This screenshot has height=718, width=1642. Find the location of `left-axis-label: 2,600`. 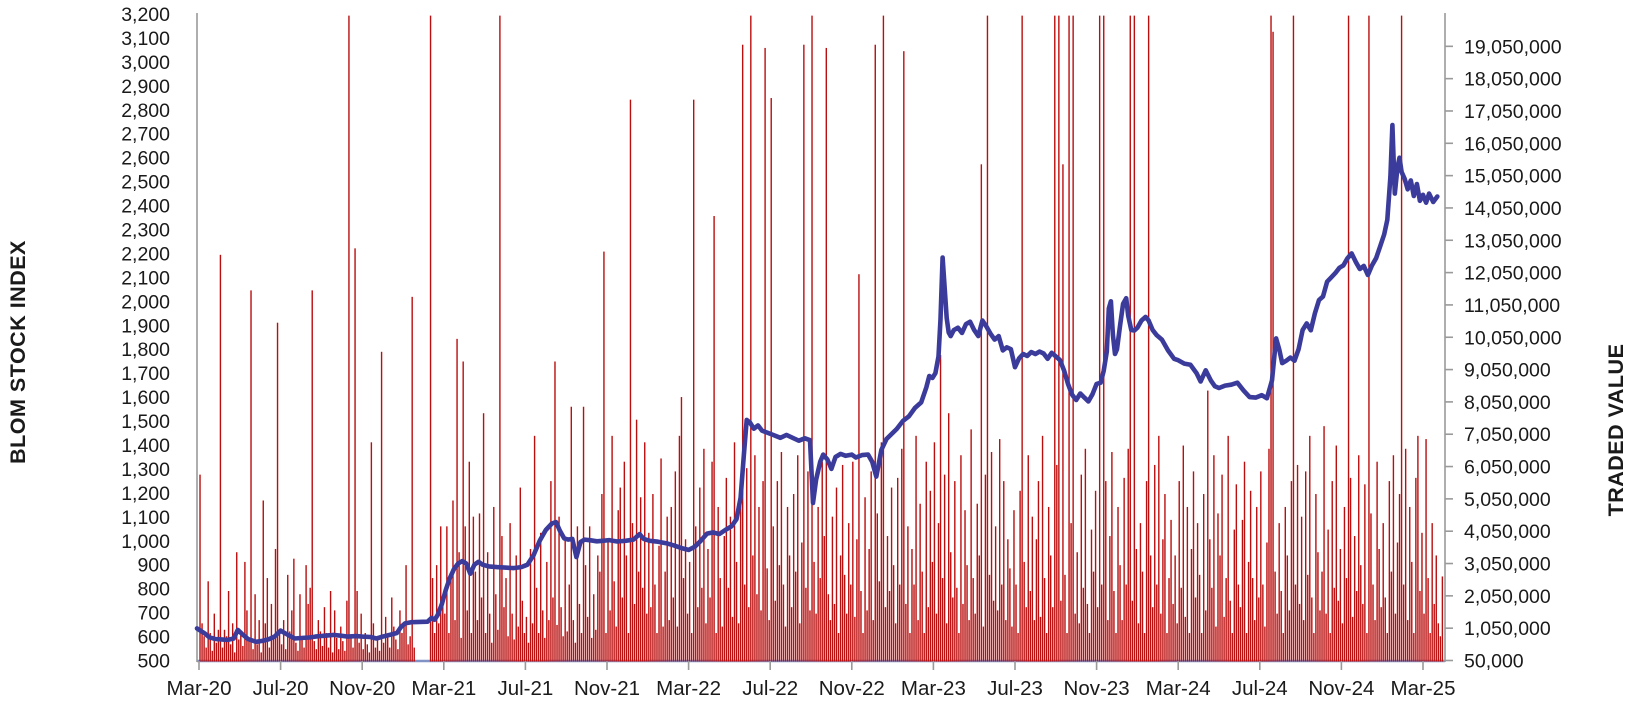

left-axis-label: 2,600 is located at coordinates (145, 159).